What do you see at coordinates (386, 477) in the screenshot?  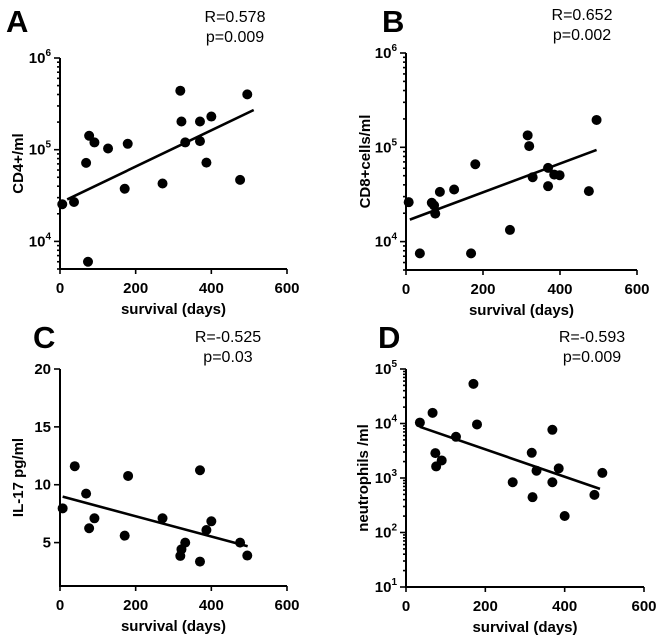 I see `y-tick-label: 10³` at bounding box center [386, 477].